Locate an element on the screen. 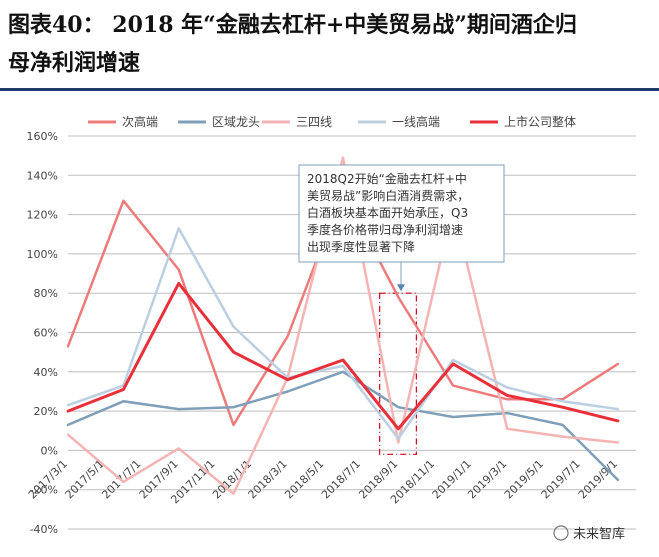  y-tick-label: 120% is located at coordinates (42, 215).